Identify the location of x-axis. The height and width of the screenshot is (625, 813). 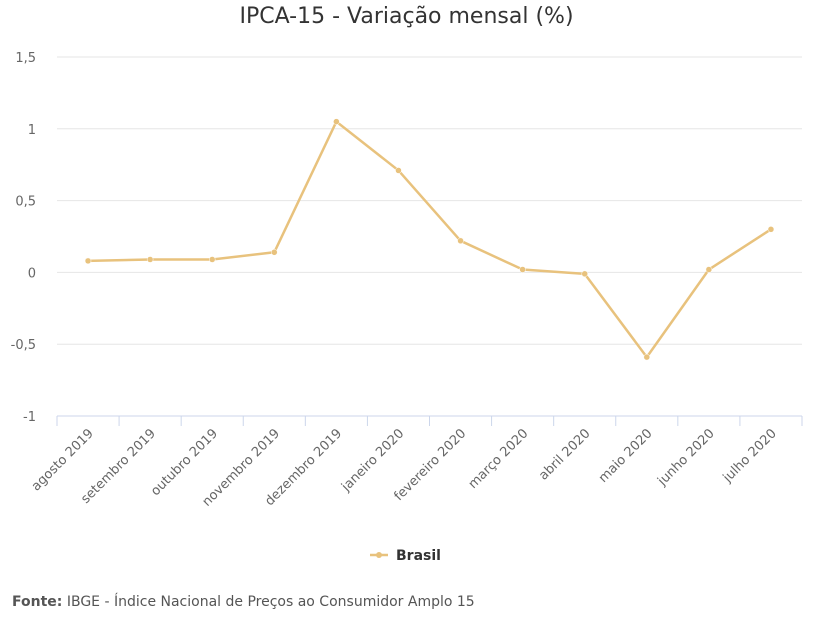
(429, 420).